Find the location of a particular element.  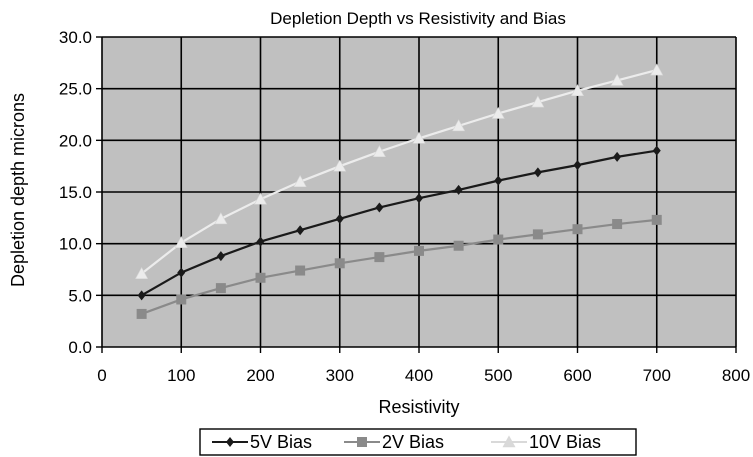

y-tick-label: 30.0 is located at coordinates (75, 37).